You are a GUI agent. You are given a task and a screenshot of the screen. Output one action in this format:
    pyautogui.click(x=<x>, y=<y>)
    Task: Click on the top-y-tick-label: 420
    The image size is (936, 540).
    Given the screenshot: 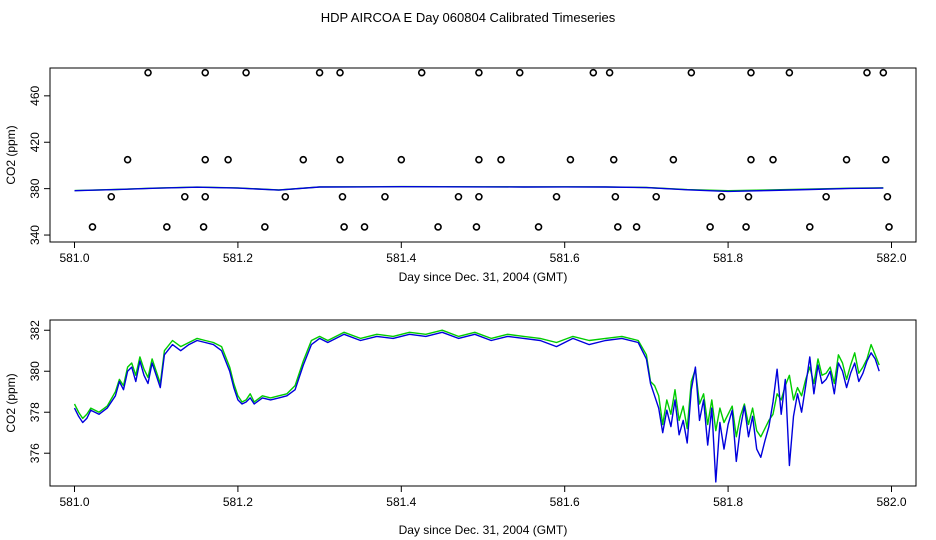 What is the action you would take?
    pyautogui.click(x=35, y=142)
    